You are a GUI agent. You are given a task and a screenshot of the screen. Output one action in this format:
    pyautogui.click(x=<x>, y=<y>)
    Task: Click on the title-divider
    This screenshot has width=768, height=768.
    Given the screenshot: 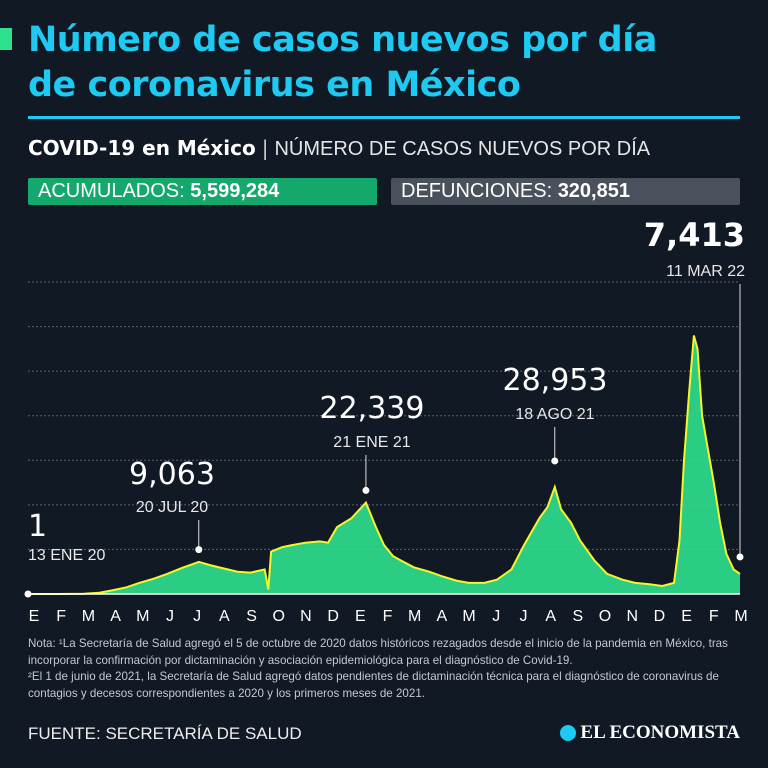 What is the action you would take?
    pyautogui.click(x=384, y=117)
    